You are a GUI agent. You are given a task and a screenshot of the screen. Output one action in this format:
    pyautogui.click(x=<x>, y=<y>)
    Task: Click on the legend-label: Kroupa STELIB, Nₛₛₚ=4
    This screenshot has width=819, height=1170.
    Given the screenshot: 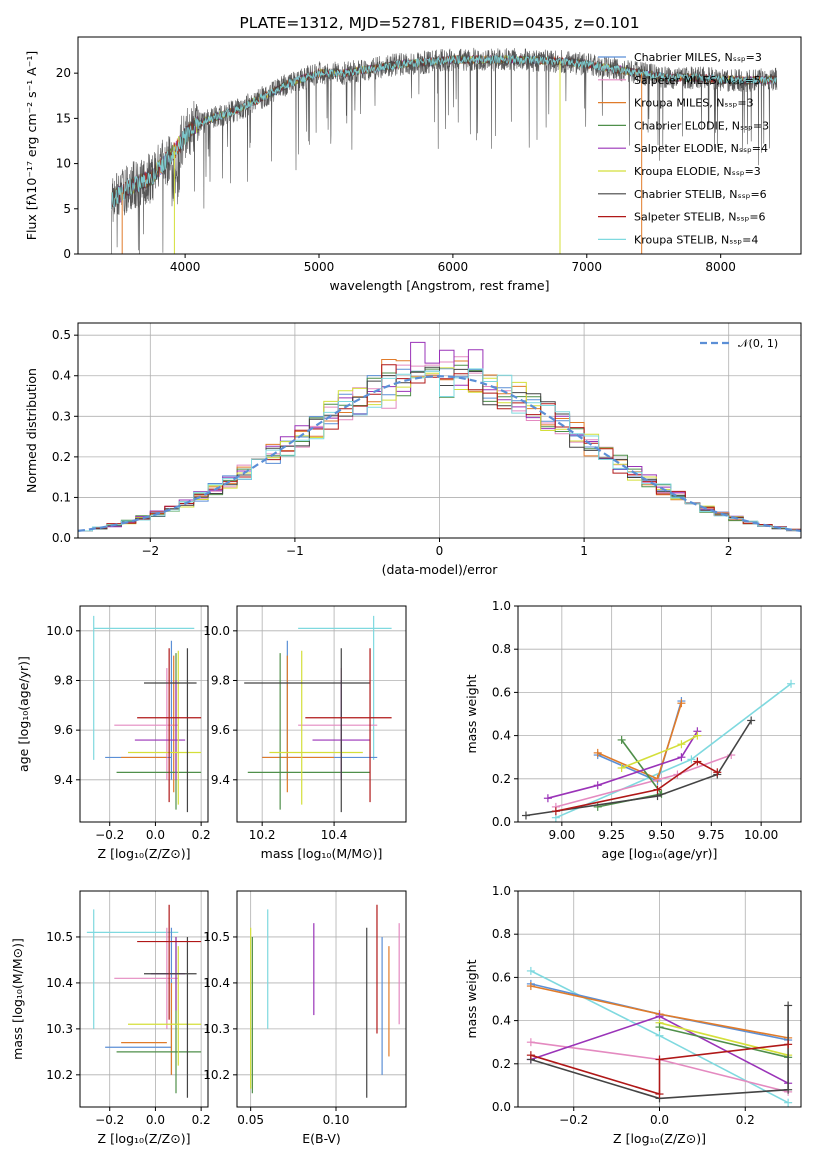 What is the action you would take?
    pyautogui.click(x=696, y=239)
    